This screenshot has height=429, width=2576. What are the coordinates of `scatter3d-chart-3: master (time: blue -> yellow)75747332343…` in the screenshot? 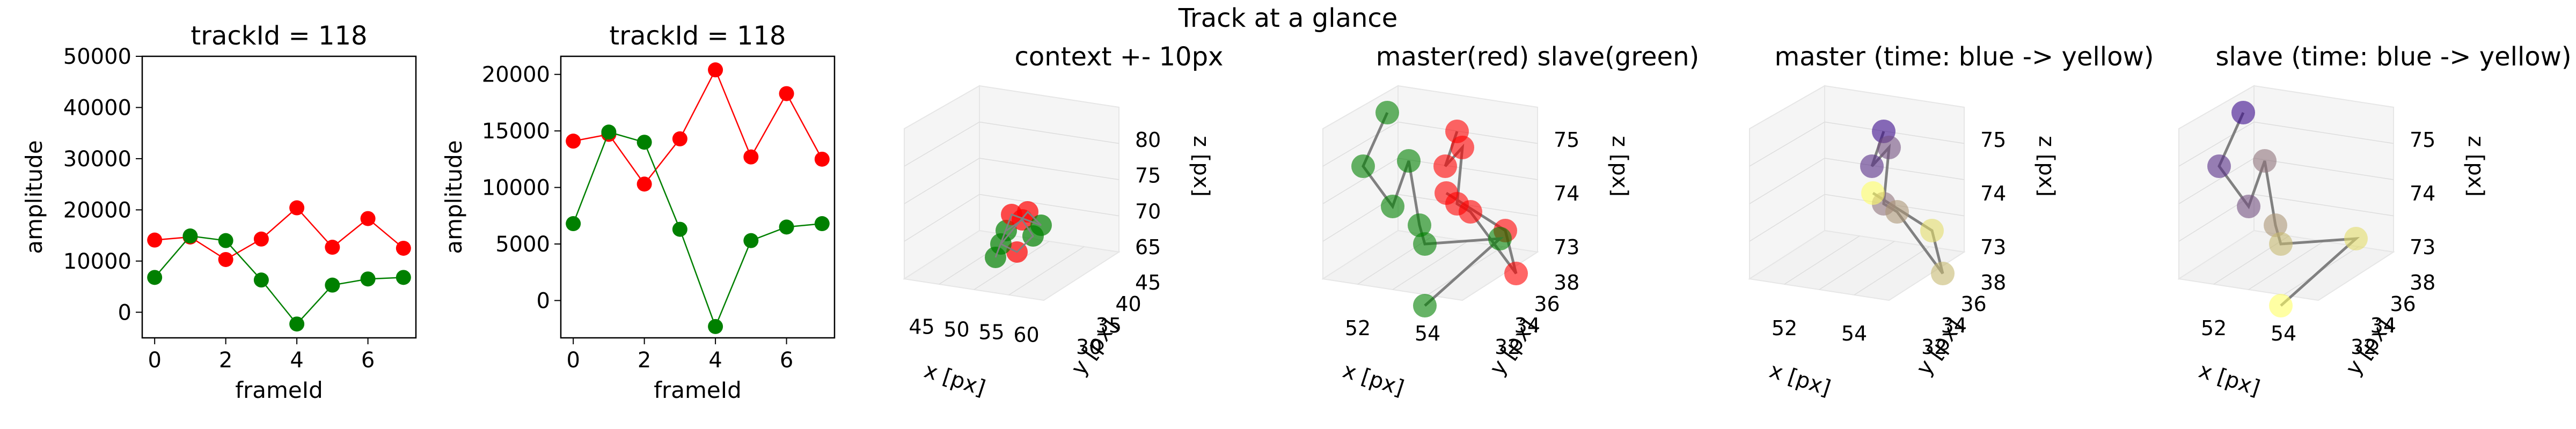 It's located at (1951, 221).